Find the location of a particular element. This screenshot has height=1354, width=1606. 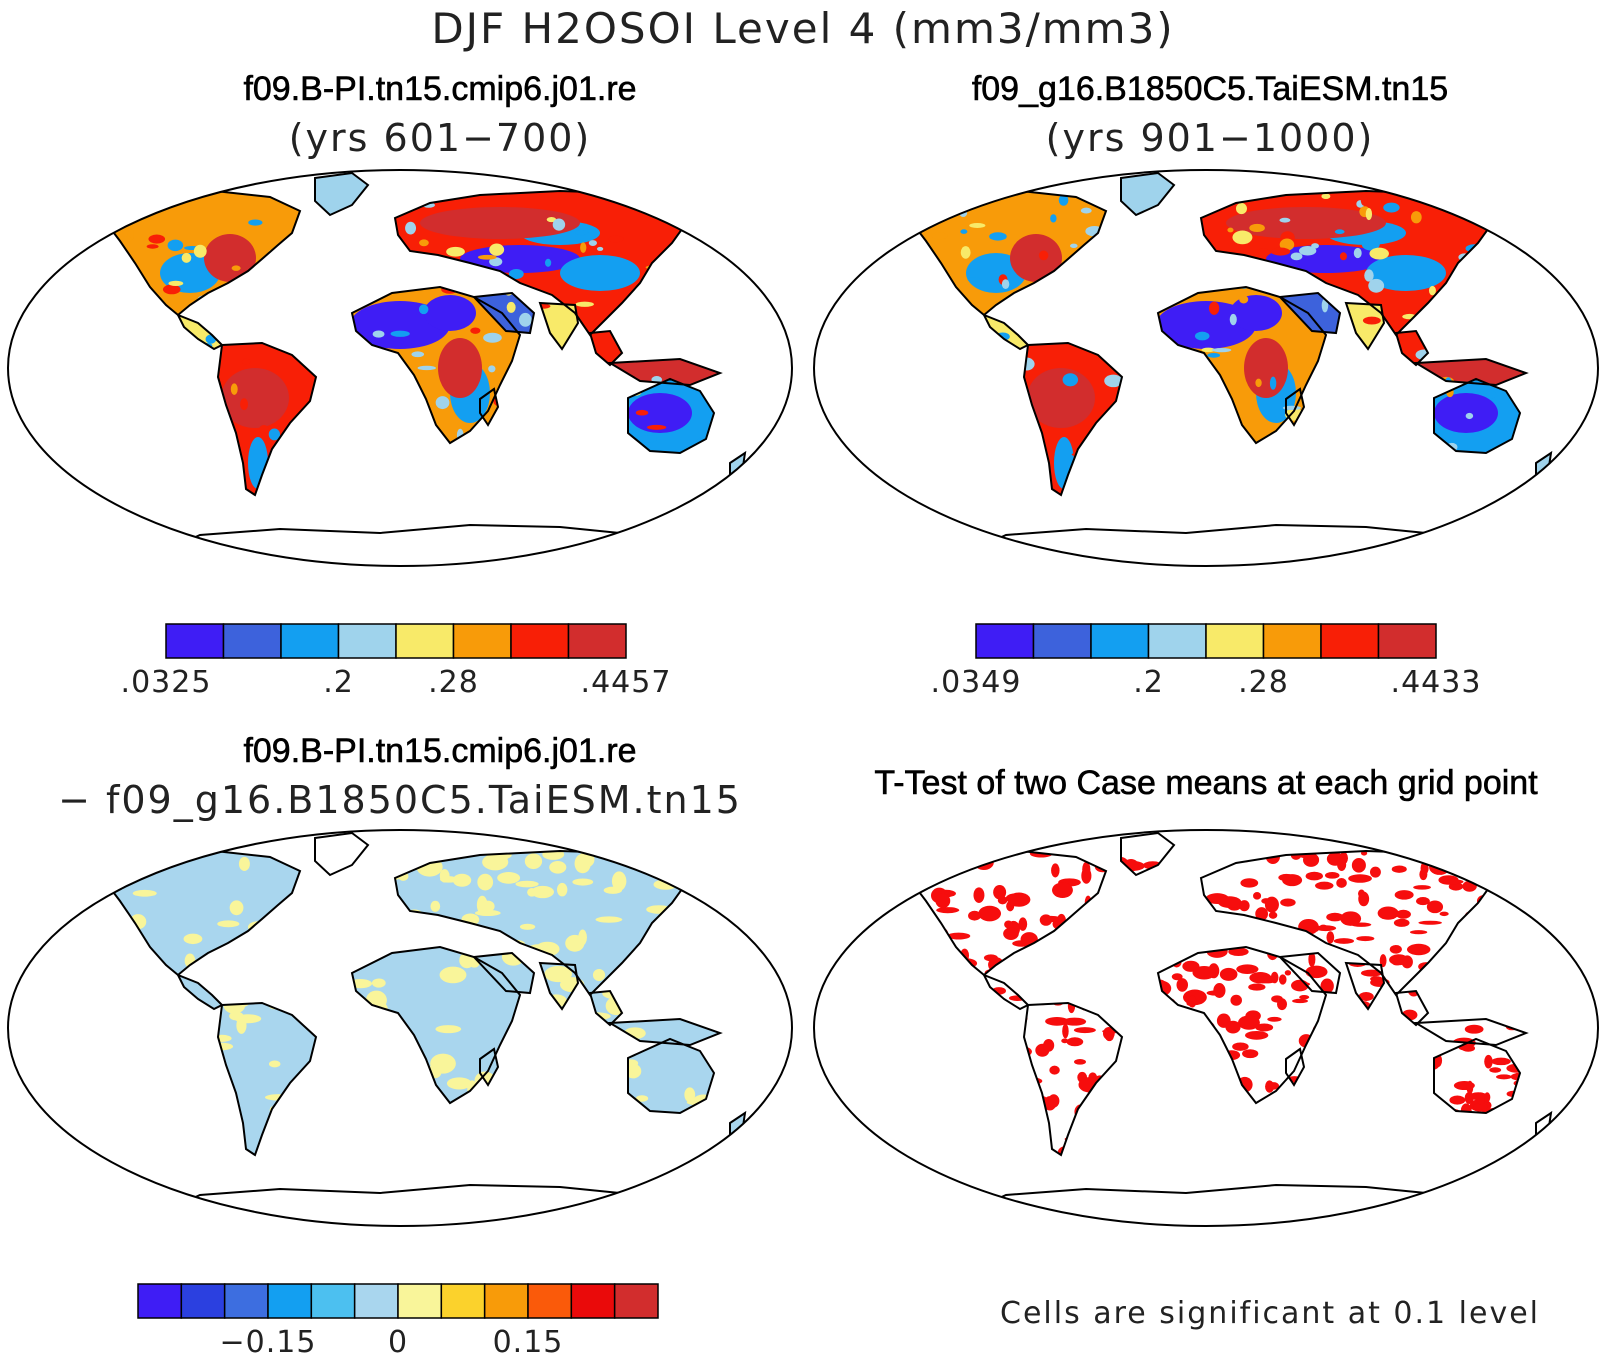

panel-2-title: f09_g16.B1850C5.TaiESM.tn15 is located at coordinates (1210, 89).